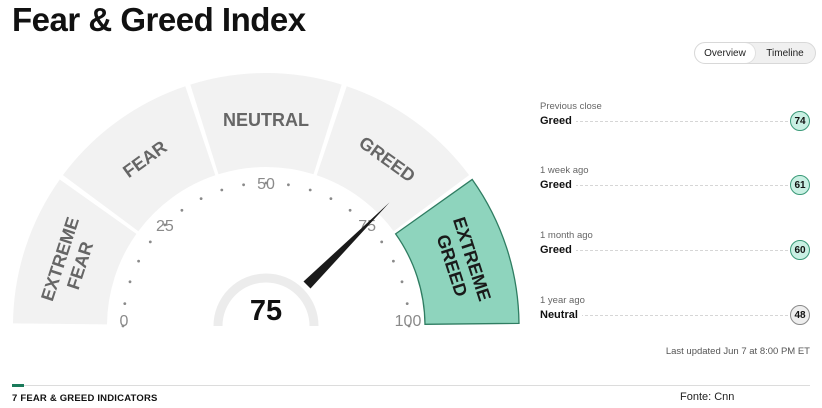  What do you see at coordinates (675, 118) in the screenshot?
I see `history-row: Previous close Greed 74` at bounding box center [675, 118].